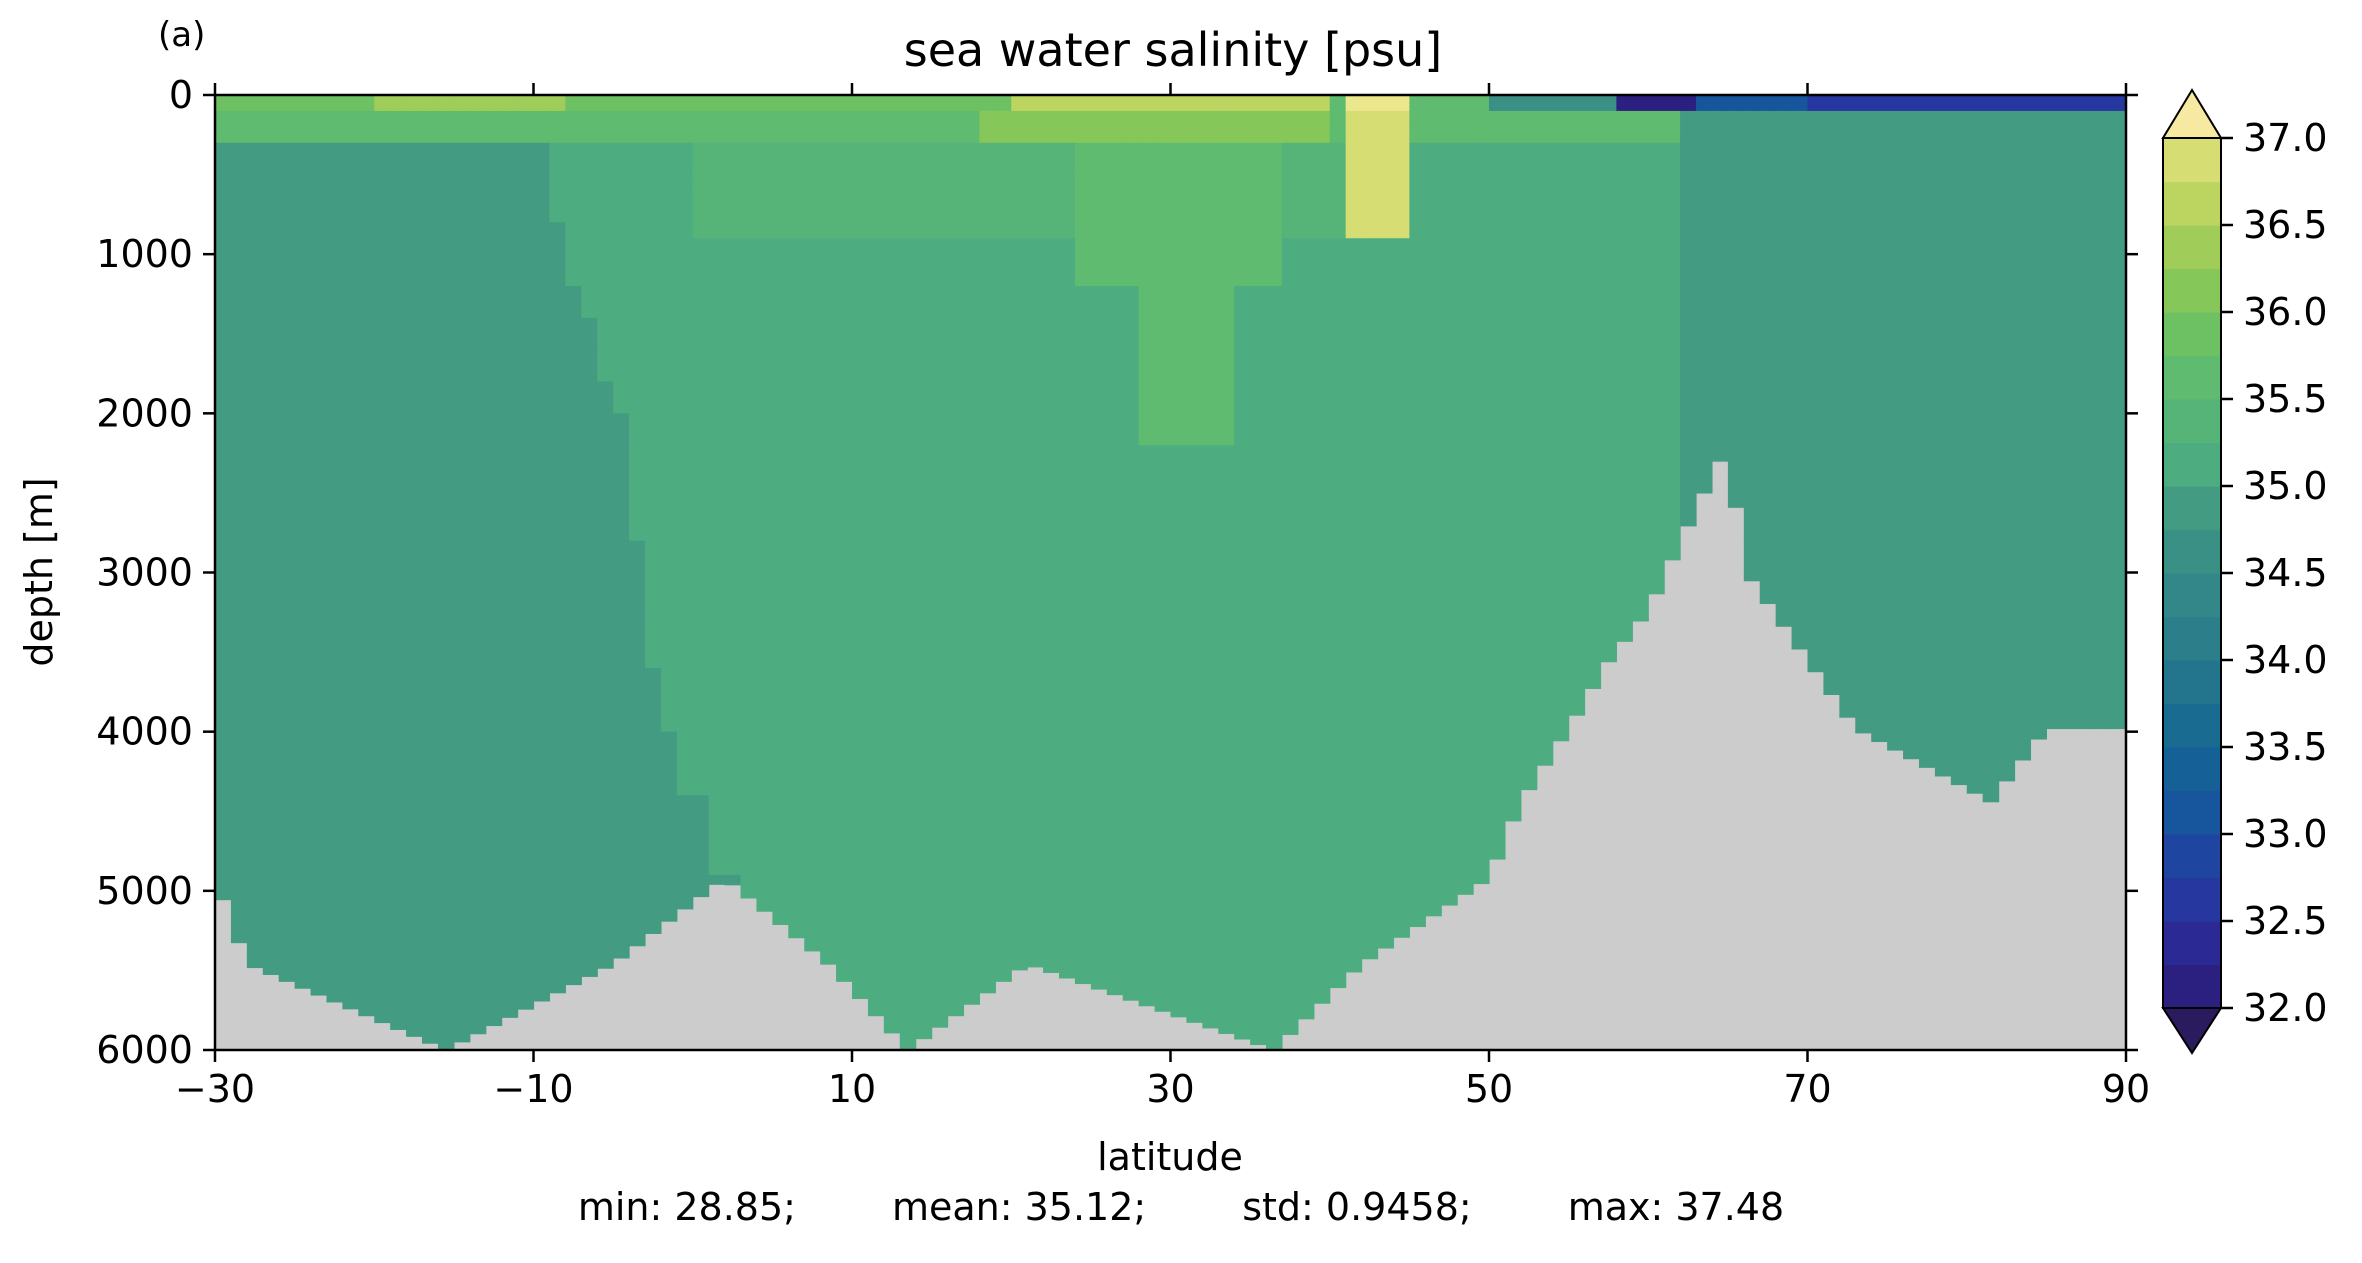 The image size is (2362, 1263). What do you see at coordinates (2285, 660) in the screenshot?
I see `colorbar-tick-label: 34.0` at bounding box center [2285, 660].